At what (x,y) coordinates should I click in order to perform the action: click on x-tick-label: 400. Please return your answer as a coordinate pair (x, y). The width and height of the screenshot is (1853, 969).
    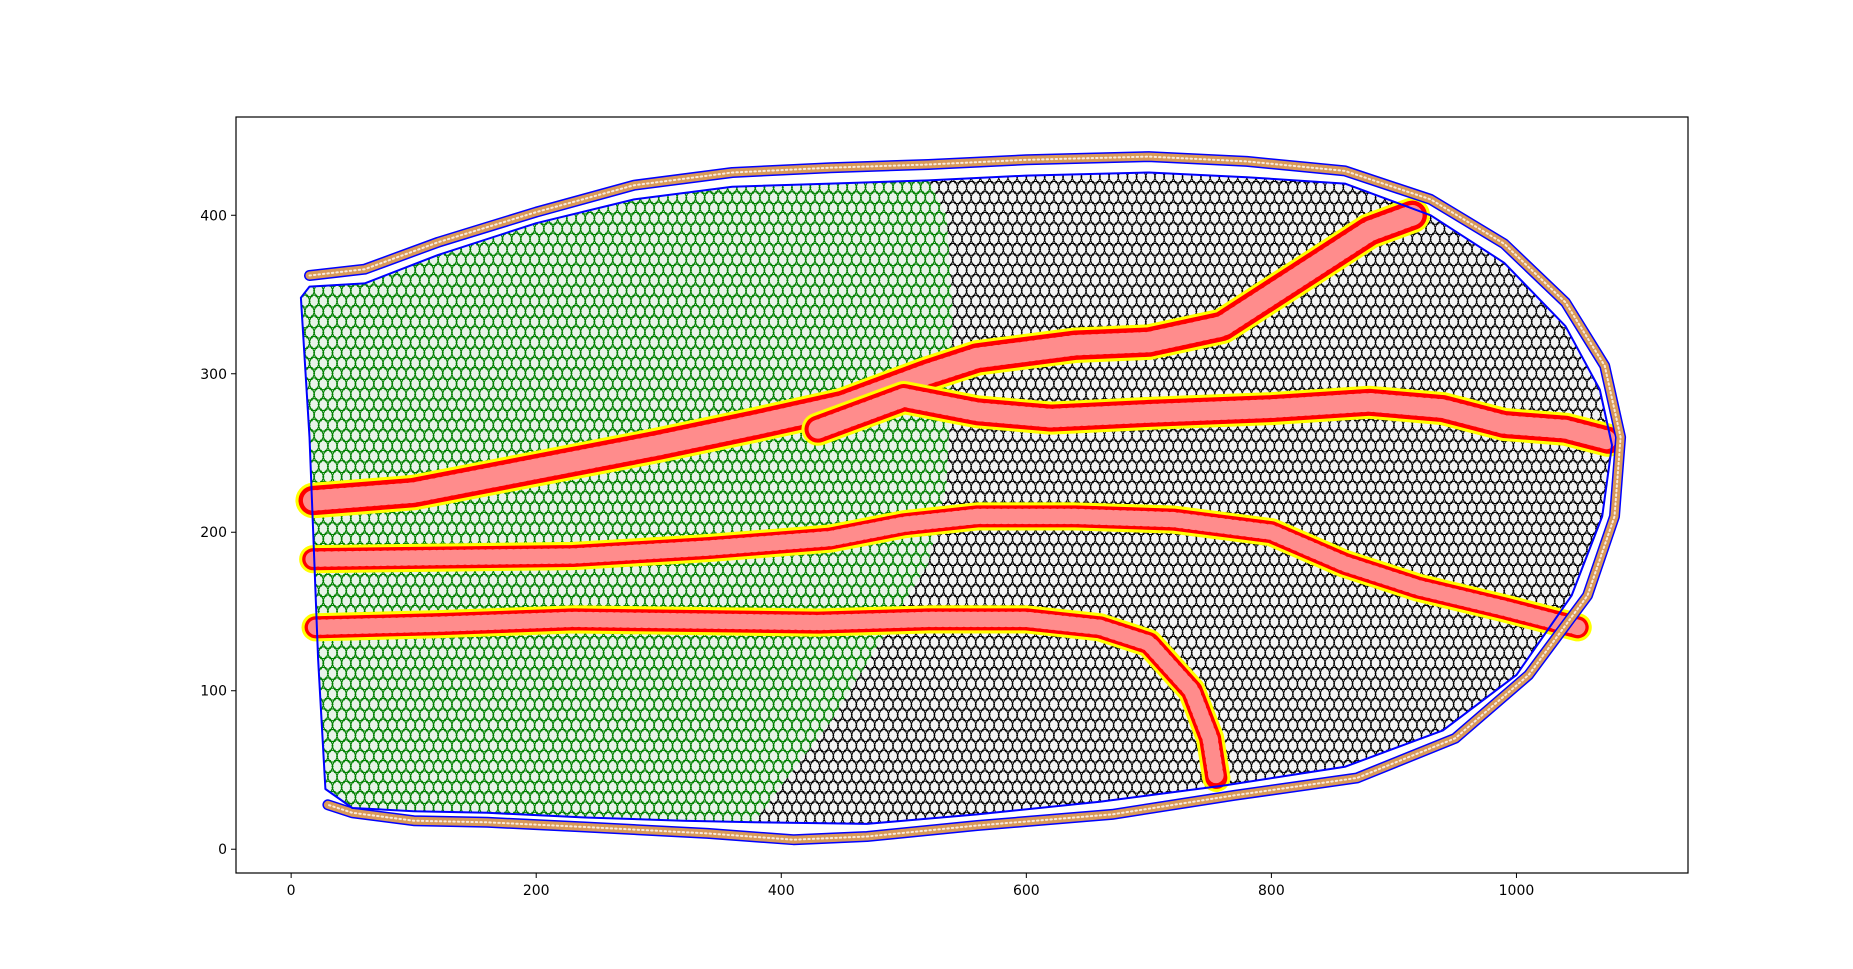
    Looking at the image, I should click on (781, 891).